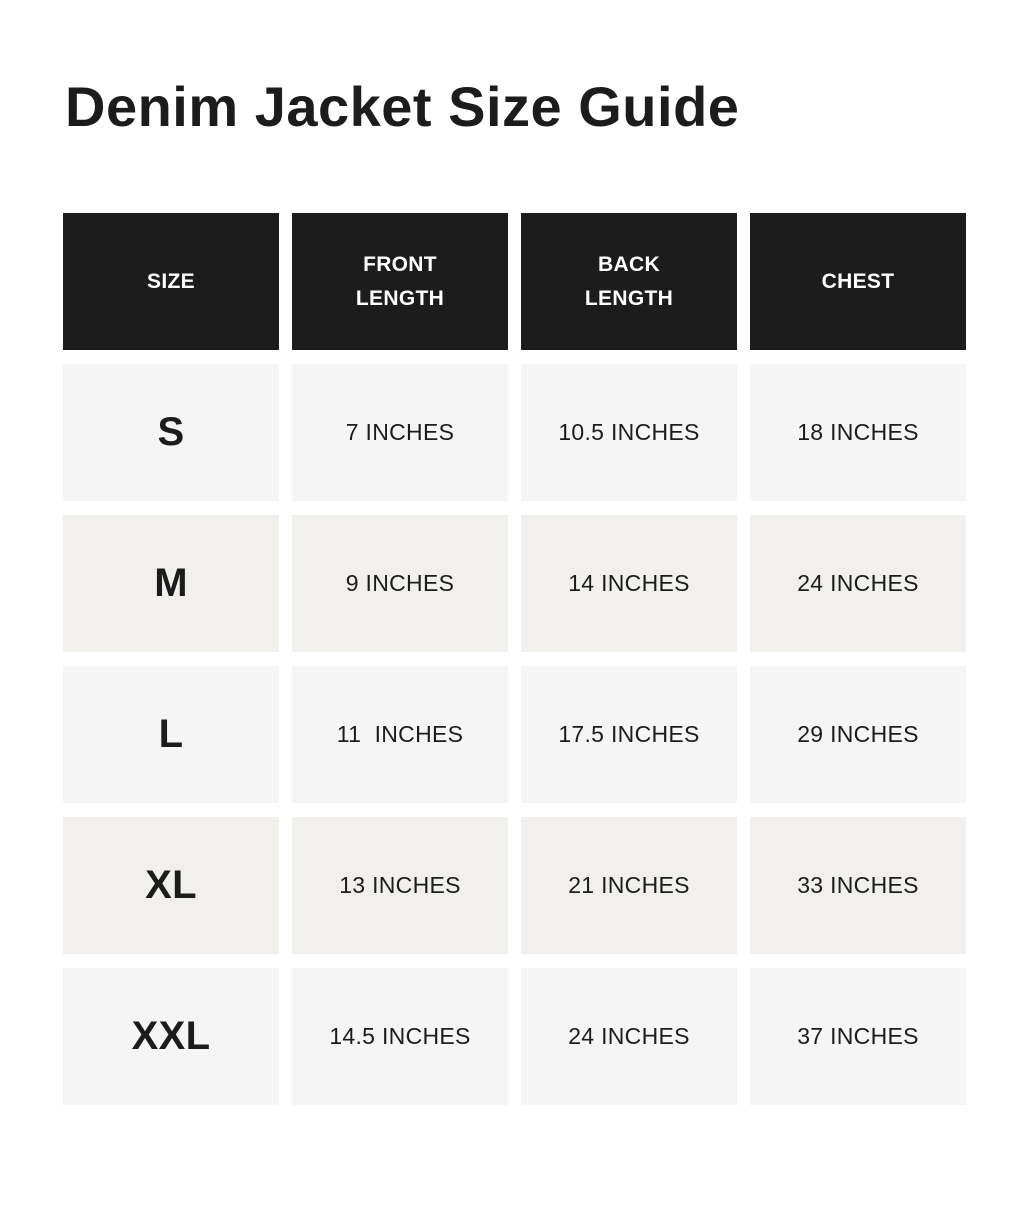  What do you see at coordinates (400, 1036) in the screenshot?
I see `table-cell-front-length: 14.5 INCHES` at bounding box center [400, 1036].